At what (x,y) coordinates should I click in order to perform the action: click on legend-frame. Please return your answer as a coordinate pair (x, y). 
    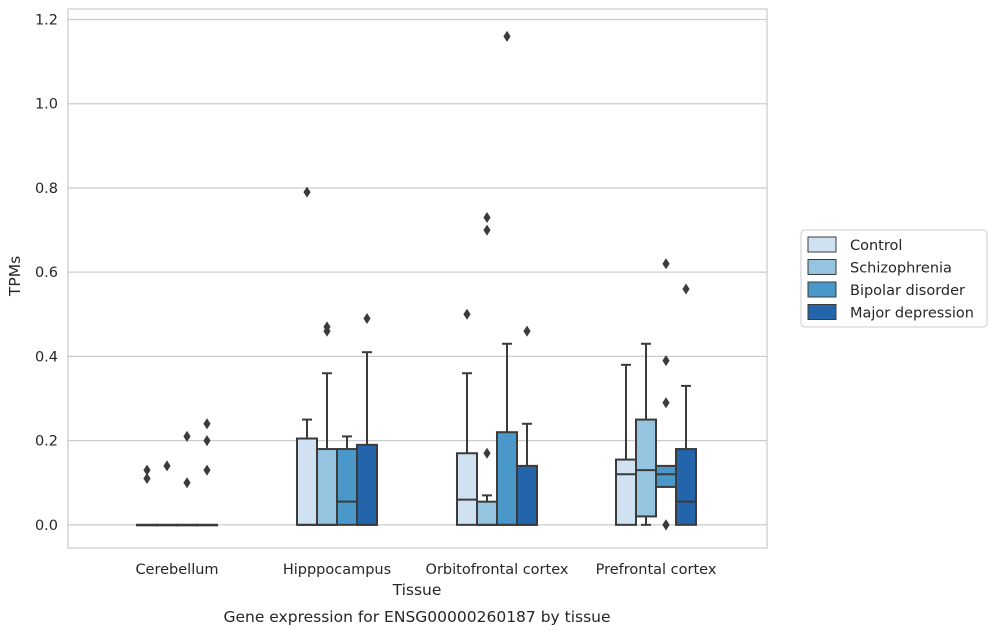
    Looking at the image, I should click on (894, 278).